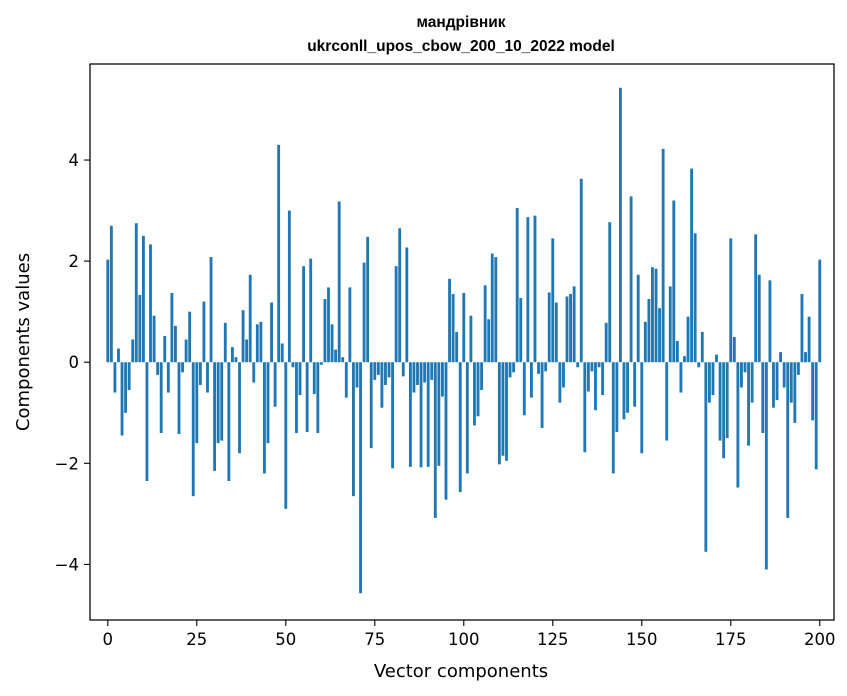 Image resolution: width=847 pixels, height=696 pixels. What do you see at coordinates (820, 639) in the screenshot?
I see `x-tick-label: 200` at bounding box center [820, 639].